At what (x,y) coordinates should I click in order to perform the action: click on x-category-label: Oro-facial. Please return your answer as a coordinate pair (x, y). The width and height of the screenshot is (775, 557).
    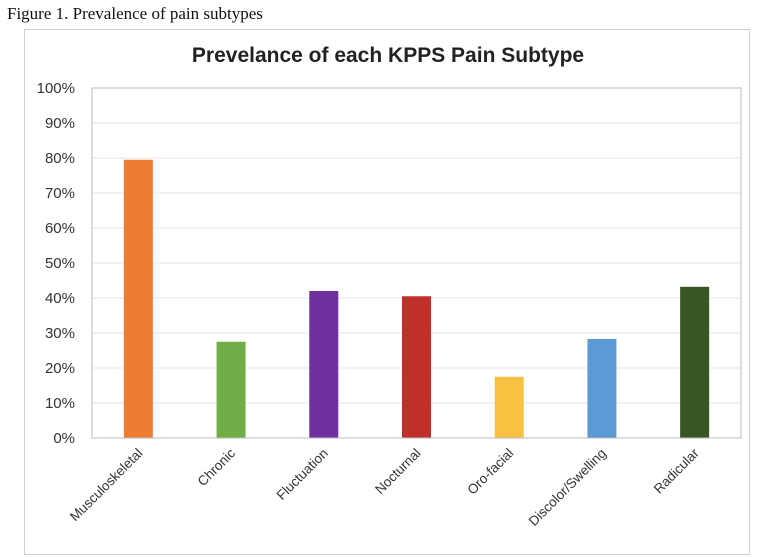
    Looking at the image, I should click on (490, 472).